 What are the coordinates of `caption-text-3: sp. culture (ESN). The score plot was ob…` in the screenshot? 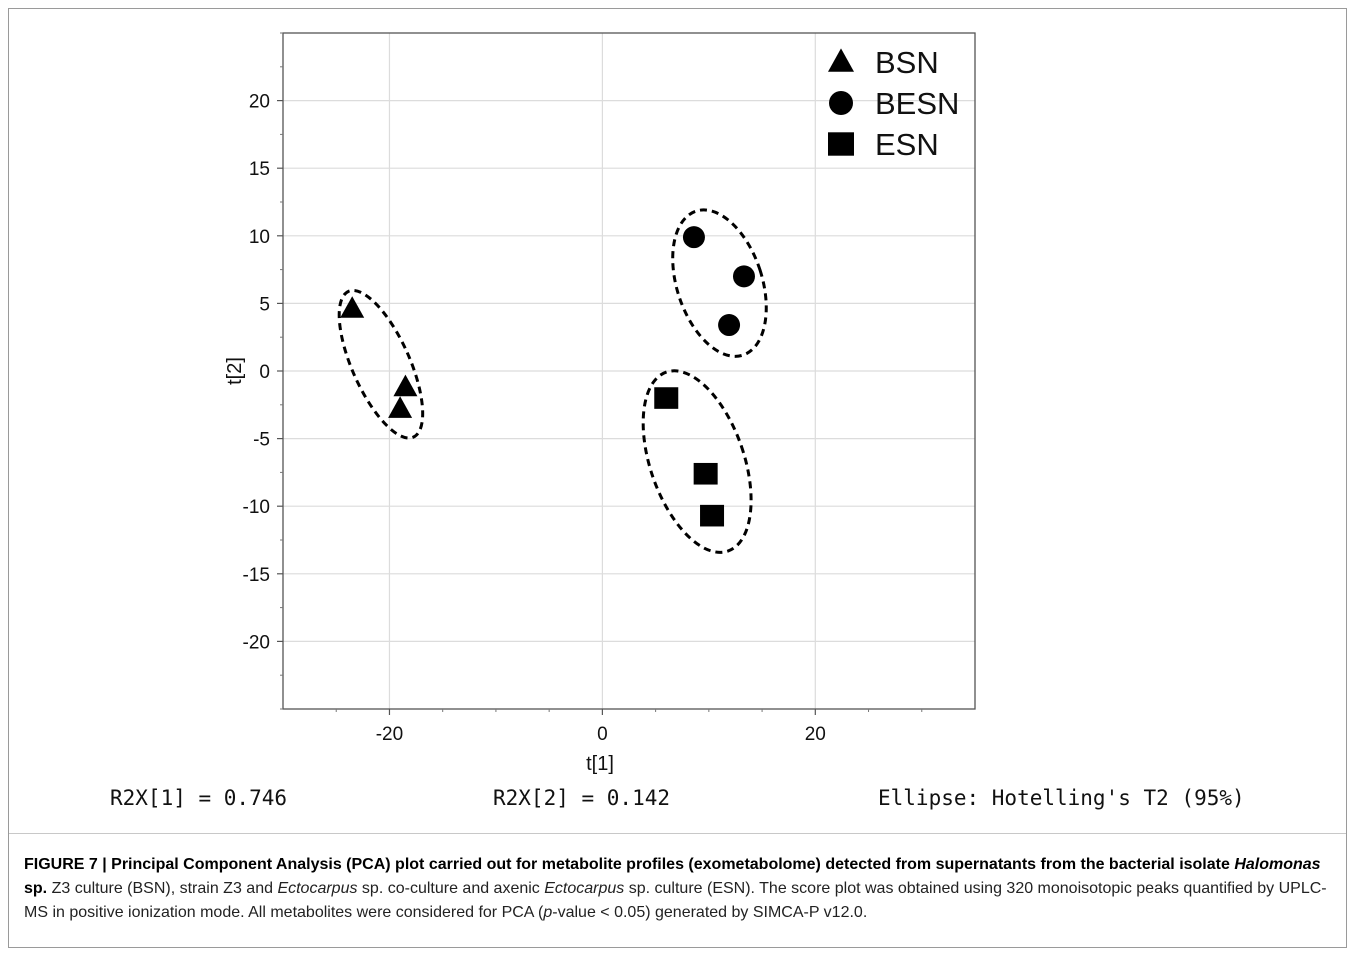 It's located at (675, 900).